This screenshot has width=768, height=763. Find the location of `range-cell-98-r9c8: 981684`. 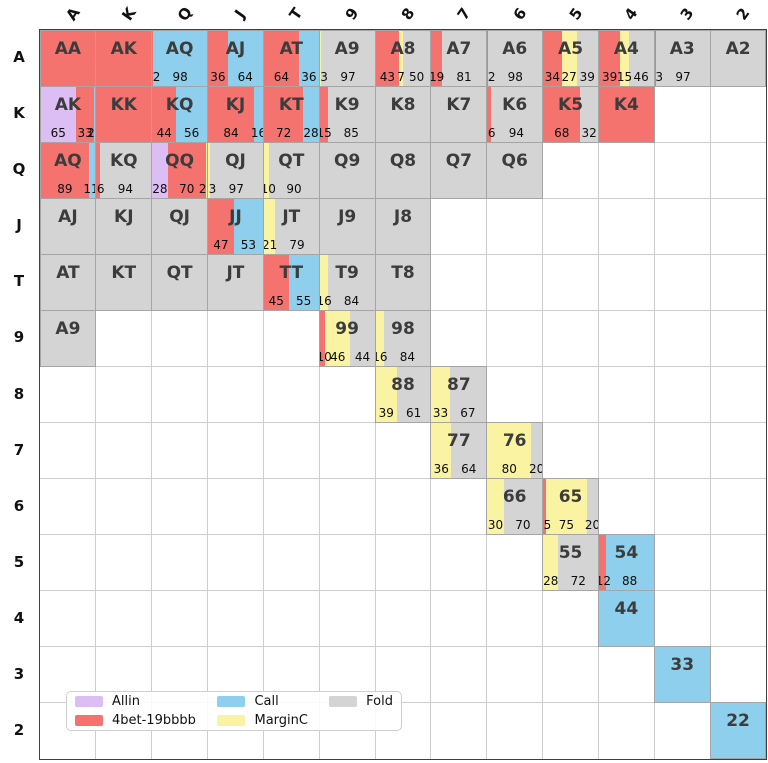

range-cell-98-r9c8: 981684 is located at coordinates (403, 338).